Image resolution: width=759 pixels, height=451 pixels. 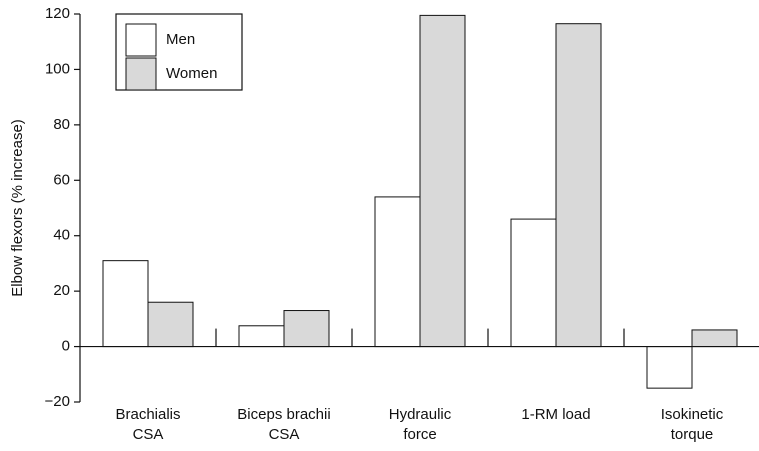 What do you see at coordinates (692, 424) in the screenshot?
I see `x-tick-label: Isokinetic torque` at bounding box center [692, 424].